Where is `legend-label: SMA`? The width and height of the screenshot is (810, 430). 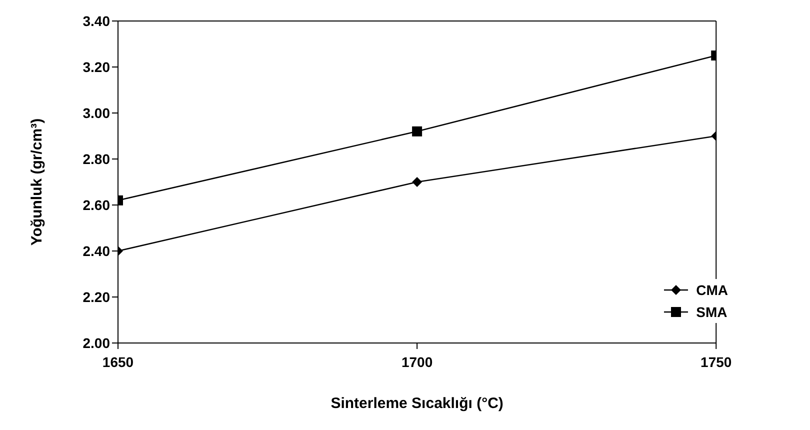 legend-label: SMA is located at coordinates (712, 312).